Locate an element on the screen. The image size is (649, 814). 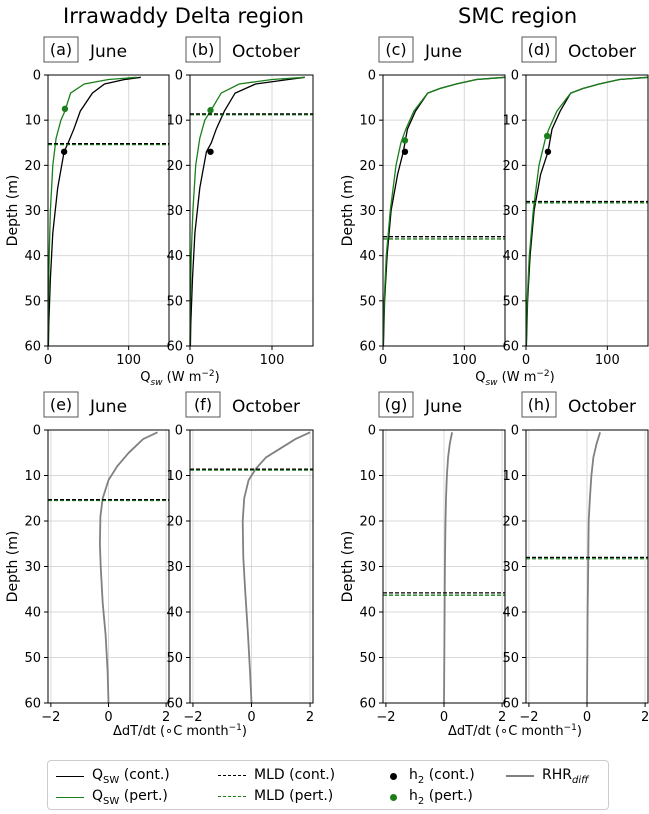
series-qsw_pert-d is located at coordinates (587, 211).